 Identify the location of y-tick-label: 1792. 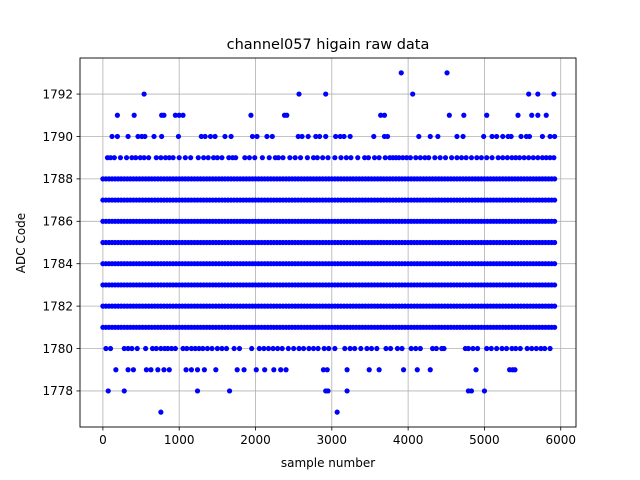
(57, 94).